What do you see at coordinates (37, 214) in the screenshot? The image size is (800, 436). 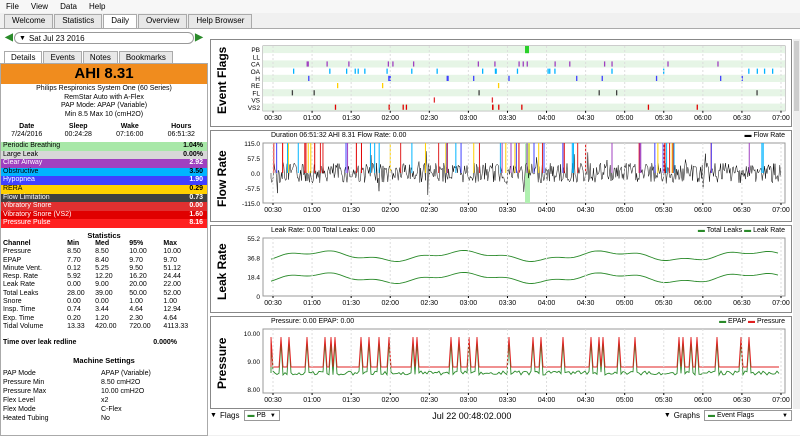 I see `index-label: Vibratory Snore (VS2)` at bounding box center [37, 214].